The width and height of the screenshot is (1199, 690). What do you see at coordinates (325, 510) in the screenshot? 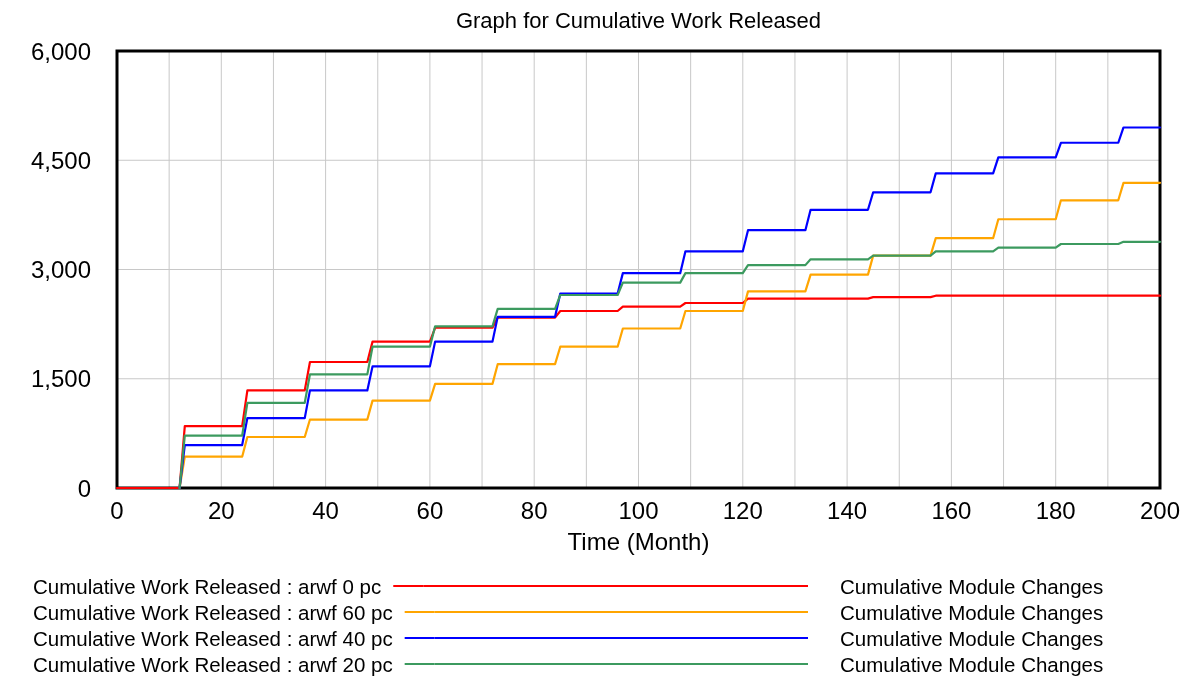
I see `x-tick-label: 40` at bounding box center [325, 510].